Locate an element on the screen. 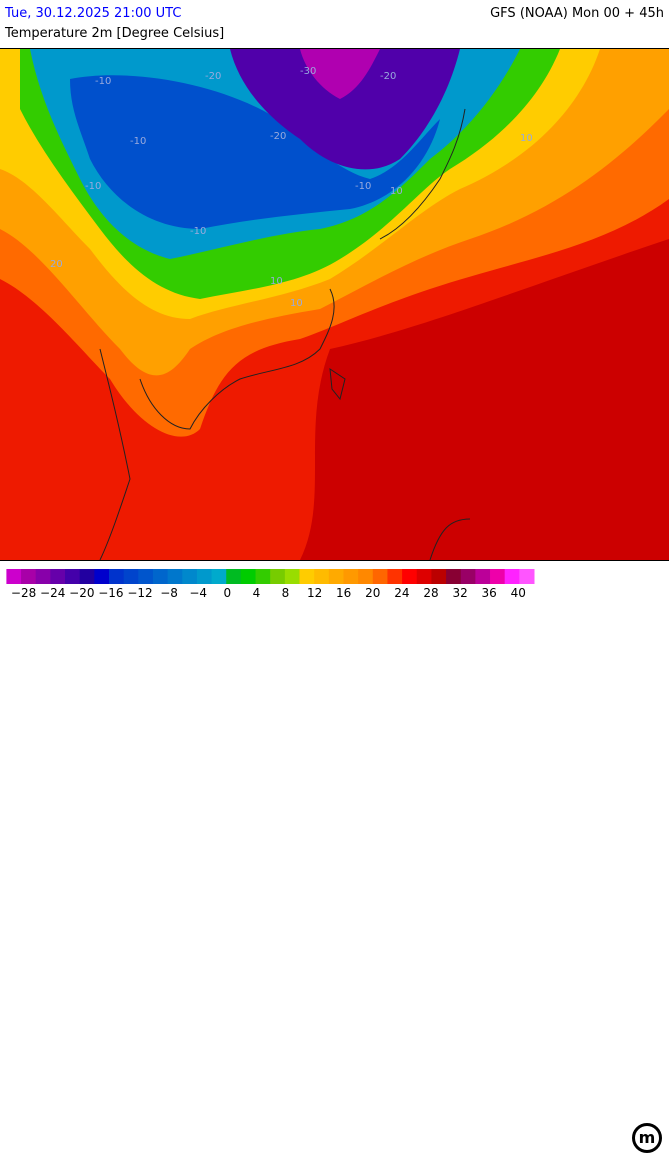 Image resolution: width=669 pixels, height=1153 pixels. legend-label: 8 is located at coordinates (285, 593).